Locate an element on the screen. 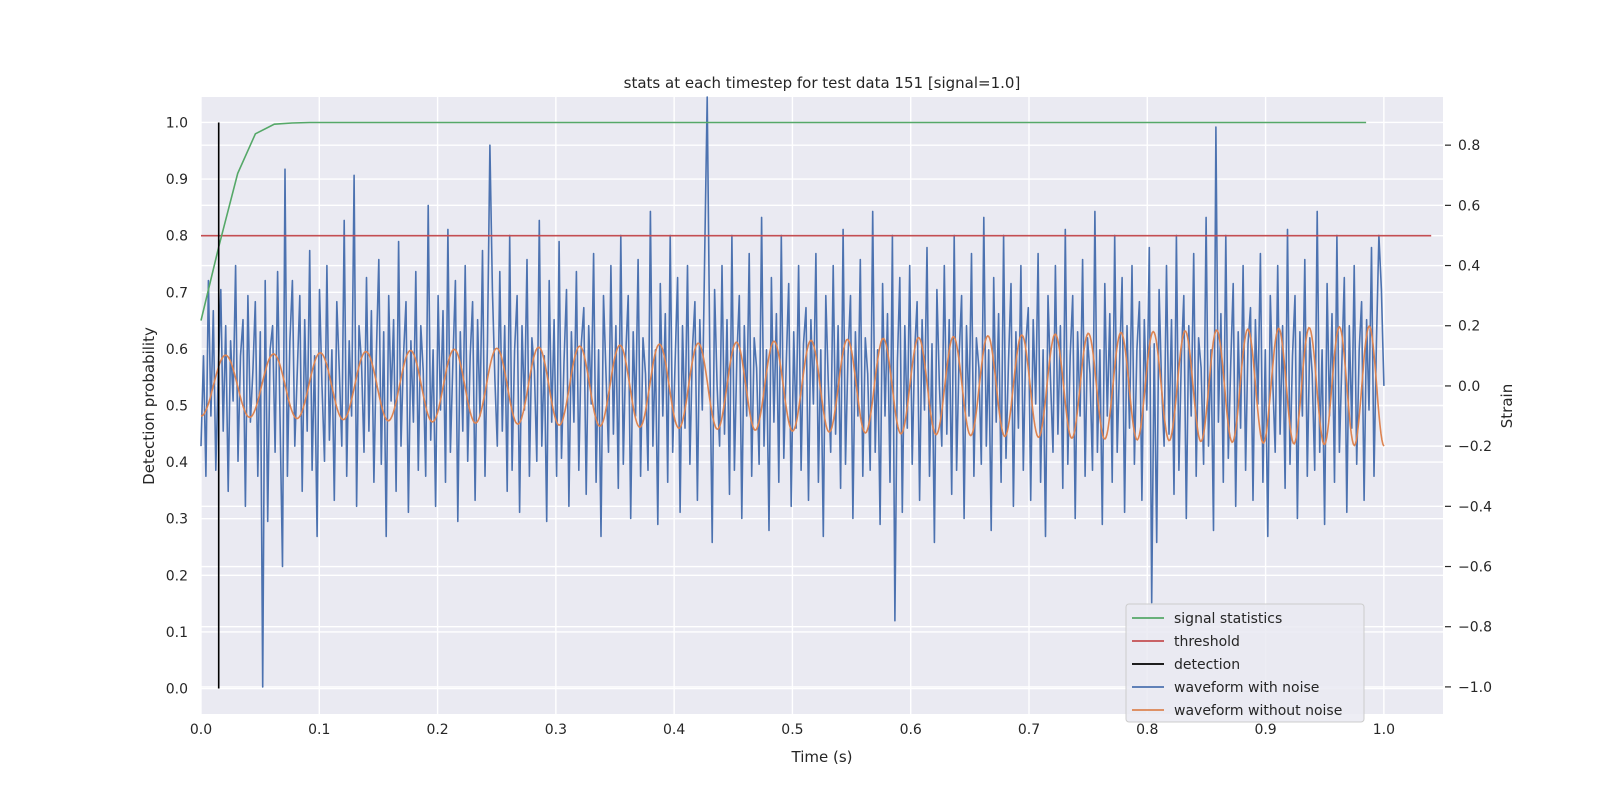 The width and height of the screenshot is (1600, 800). series-waveform-without-noise is located at coordinates (792, 385).